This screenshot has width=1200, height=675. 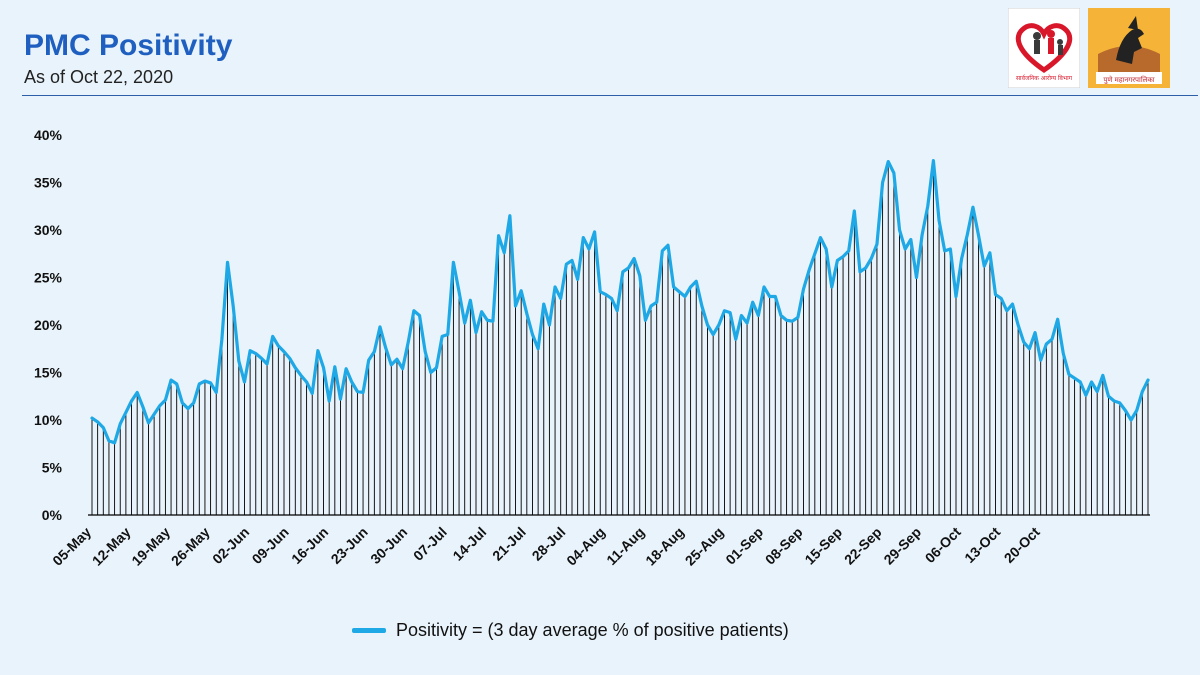 What do you see at coordinates (48, 135) in the screenshot?
I see `y-tick-label: 40%` at bounding box center [48, 135].